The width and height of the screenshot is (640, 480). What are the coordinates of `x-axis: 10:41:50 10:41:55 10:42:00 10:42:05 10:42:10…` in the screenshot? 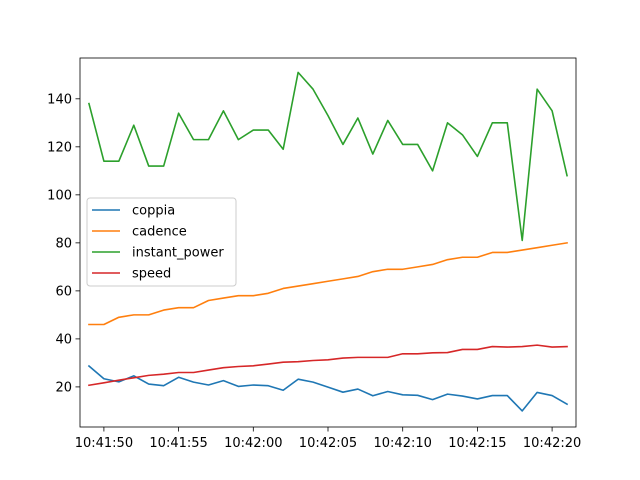 It's located at (328, 439).